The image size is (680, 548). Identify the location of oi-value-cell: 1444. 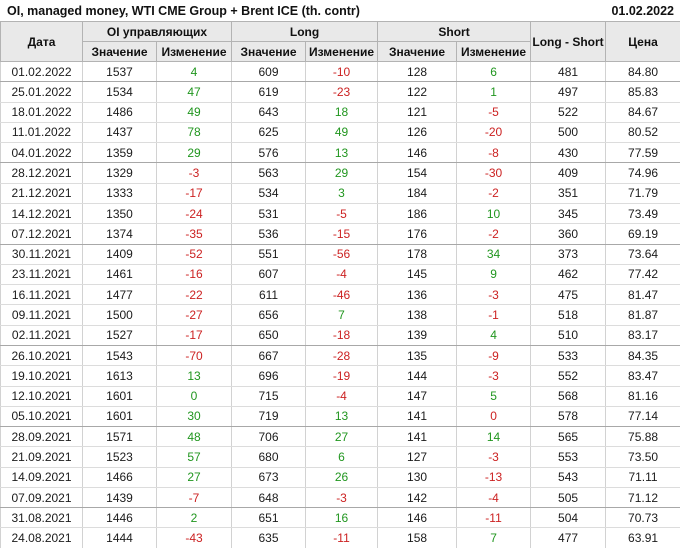
(119, 537).